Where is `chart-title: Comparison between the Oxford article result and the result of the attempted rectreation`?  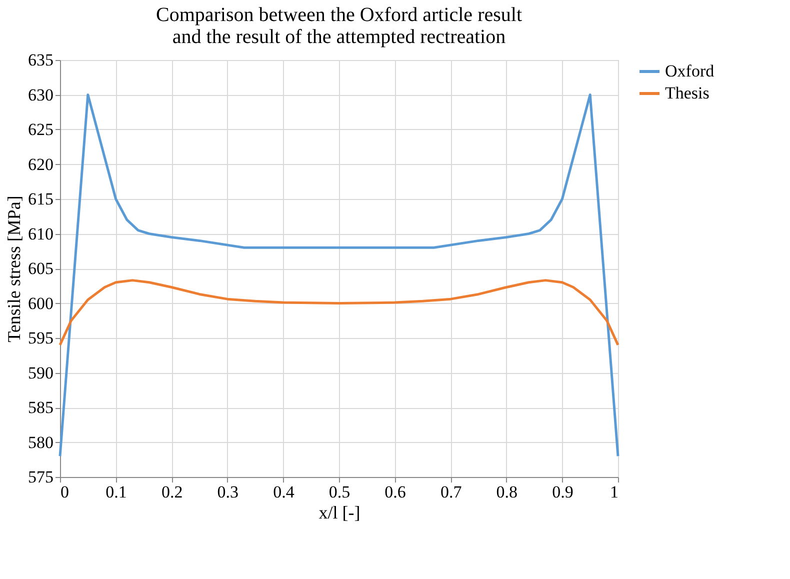
chart-title: Comparison between the Oxford article result and the result of the attempted rectreation is located at coordinates (339, 26).